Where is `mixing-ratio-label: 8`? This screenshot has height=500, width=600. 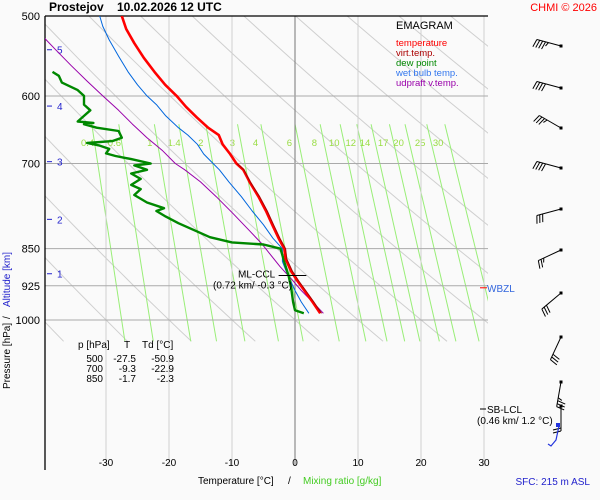 mixing-ratio-label: 8 is located at coordinates (314, 143).